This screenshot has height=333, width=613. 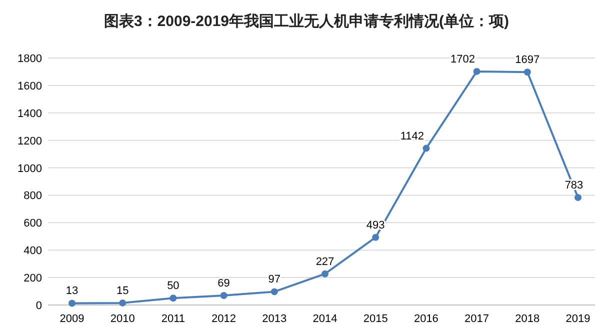 What do you see at coordinates (578, 319) in the screenshot?
I see `x-tick-label: 2019` at bounding box center [578, 319].